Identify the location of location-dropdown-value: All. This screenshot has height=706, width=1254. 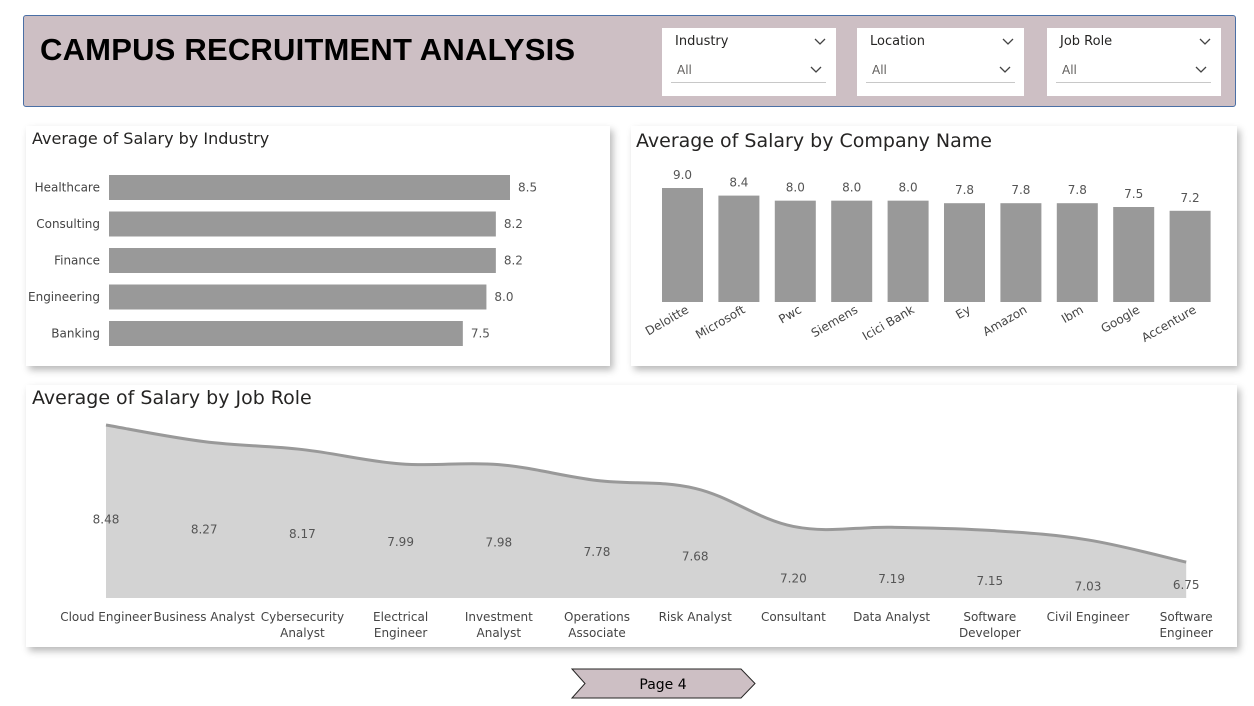
(879, 70).